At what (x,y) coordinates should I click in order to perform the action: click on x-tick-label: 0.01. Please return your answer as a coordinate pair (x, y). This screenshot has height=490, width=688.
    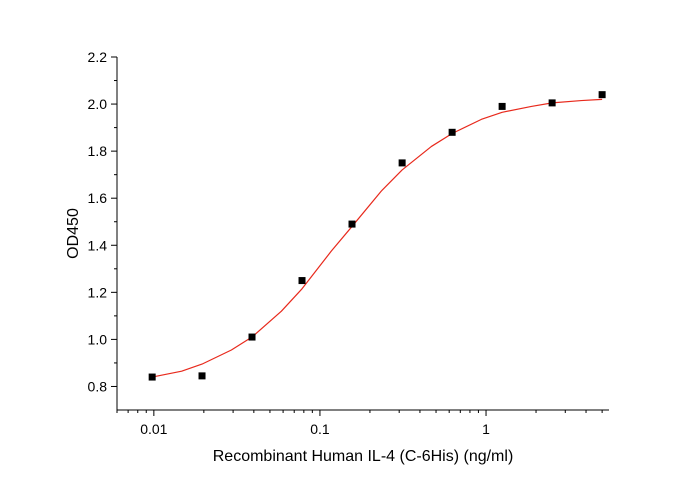
    Looking at the image, I should click on (153, 429).